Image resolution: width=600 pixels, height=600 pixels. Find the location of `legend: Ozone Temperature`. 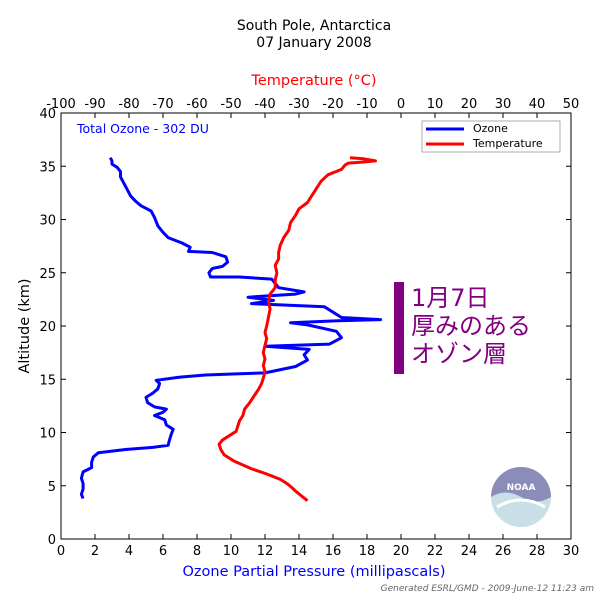

legend: Ozone Temperature is located at coordinates (491, 136).